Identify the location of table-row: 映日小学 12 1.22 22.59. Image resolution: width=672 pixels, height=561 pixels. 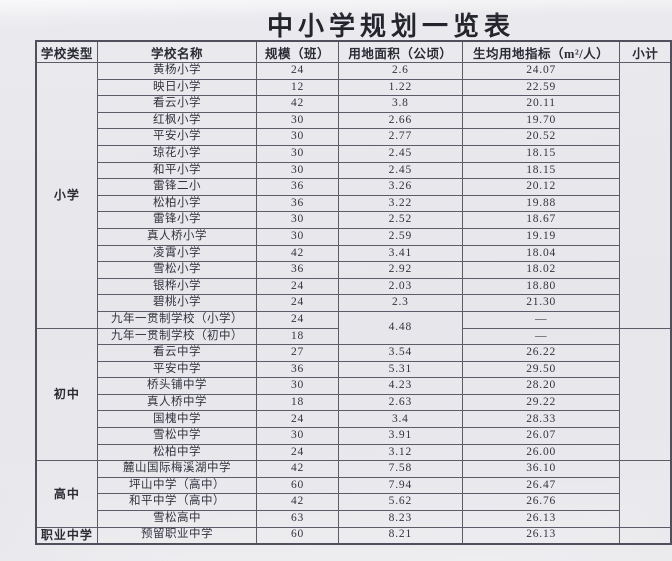
(353, 87).